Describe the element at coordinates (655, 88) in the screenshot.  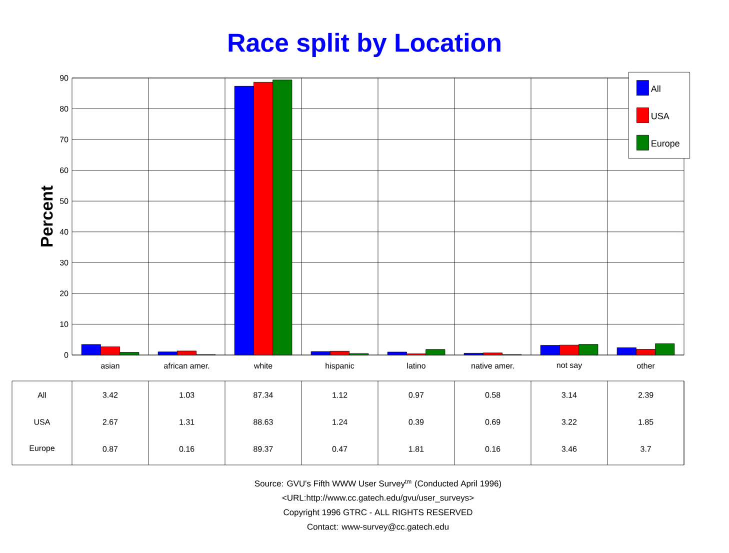
I see `legend-label: All` at that location.